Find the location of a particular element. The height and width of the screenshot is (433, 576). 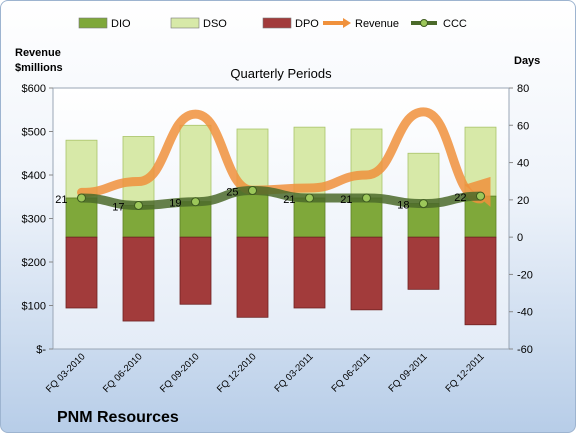

legend-label-dio: DIO is located at coordinates (121, 24).